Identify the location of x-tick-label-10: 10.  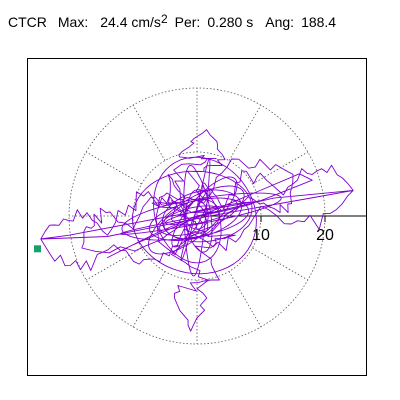
(261, 235).